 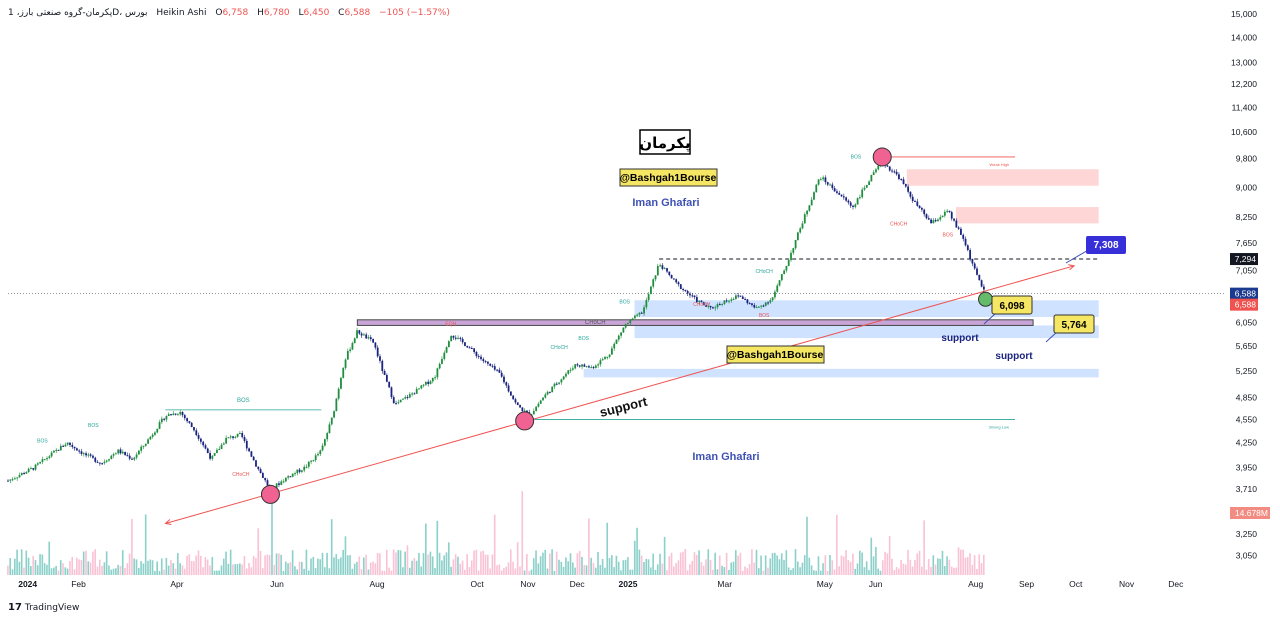 I want to click on y-tick-label-19: 3,710, so click(x=1247, y=489).